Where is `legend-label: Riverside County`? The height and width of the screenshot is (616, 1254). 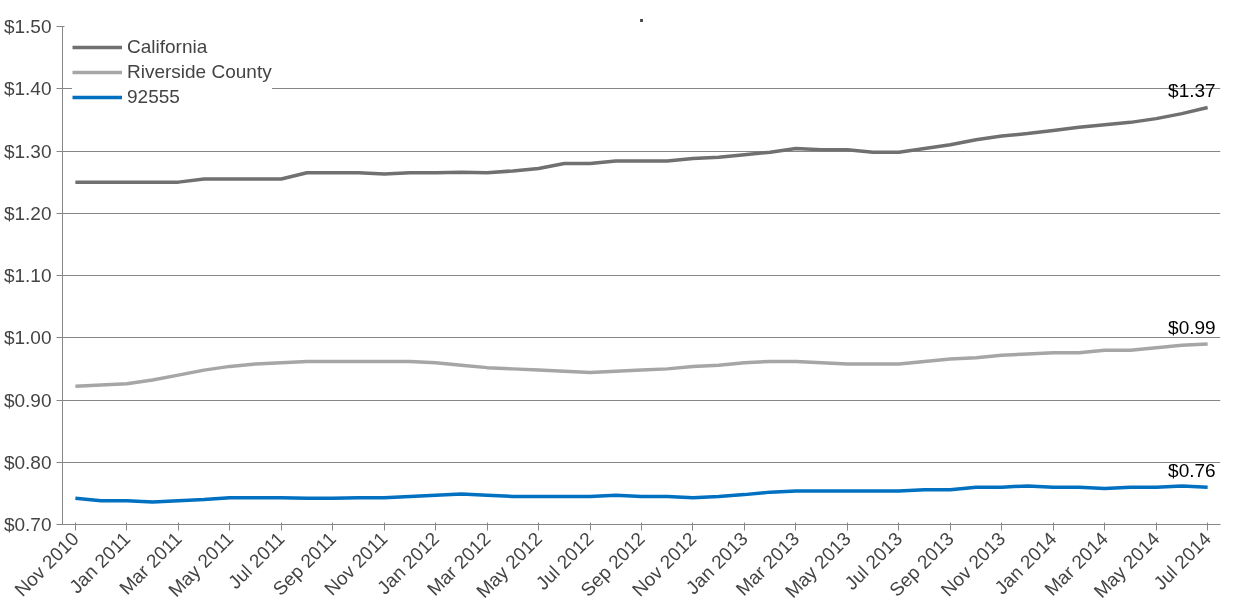 legend-label: Riverside County is located at coordinates (199, 72).